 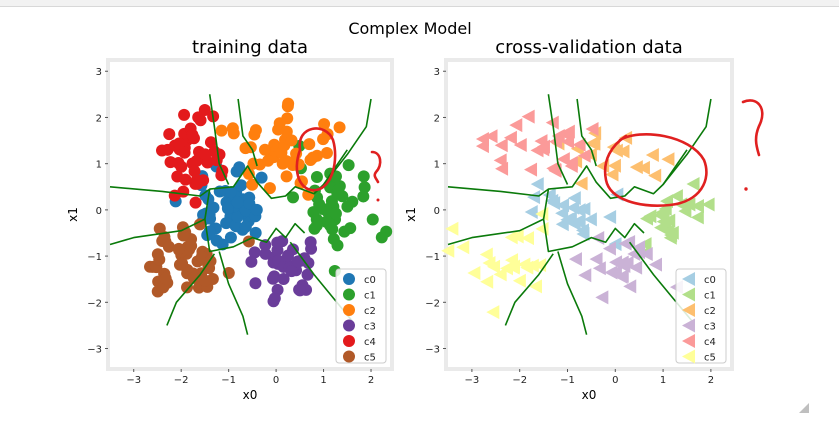 What do you see at coordinates (349, 341) in the screenshot?
I see `legend-marker-c4` at bounding box center [349, 341].